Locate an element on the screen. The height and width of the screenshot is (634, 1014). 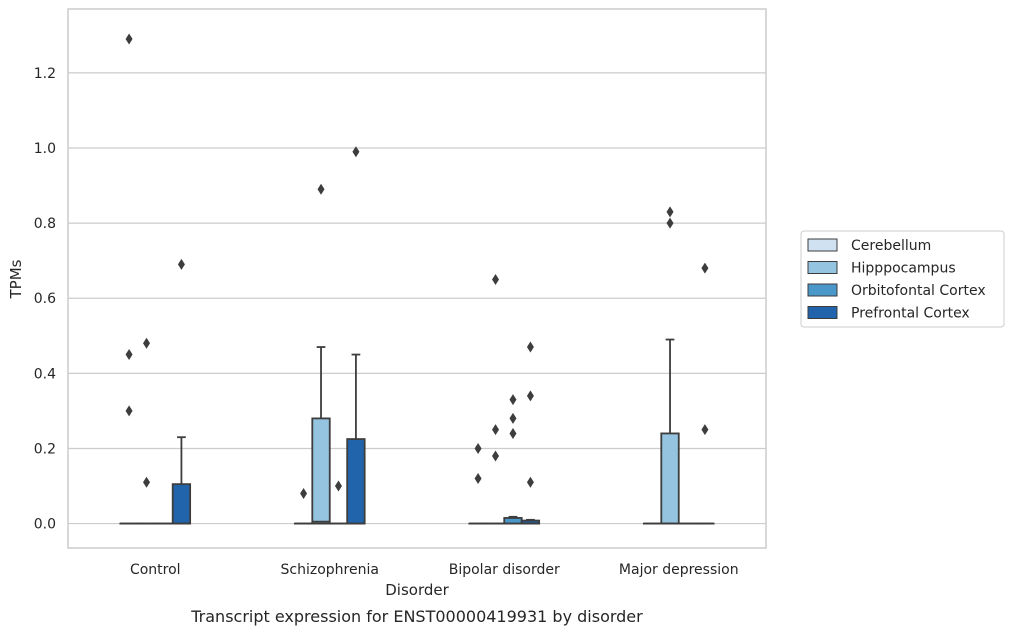
x-tick-label: Schizophrenia is located at coordinates (330, 570).